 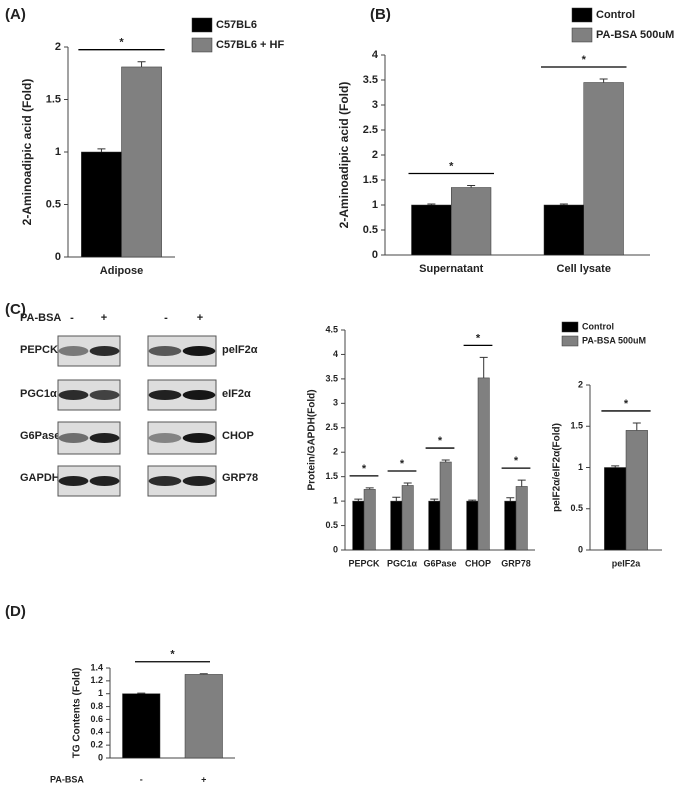 What do you see at coordinates (614, 340) in the screenshot?
I see `legend-label: PA-BSA 500uM` at bounding box center [614, 340].